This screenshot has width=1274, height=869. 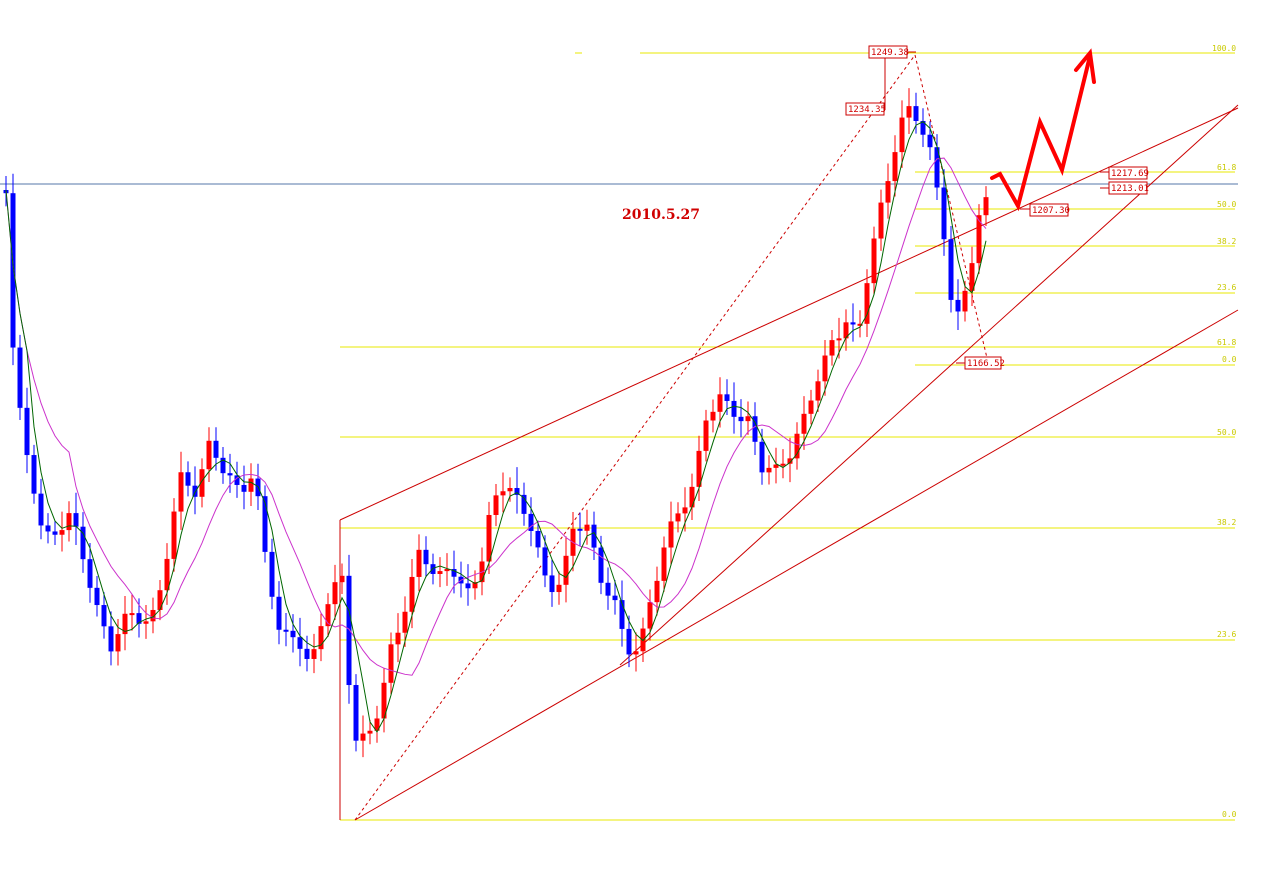 What do you see at coordinates (1226, 204) in the screenshot?
I see `fib-label-upper-50: 50.0` at bounding box center [1226, 204].